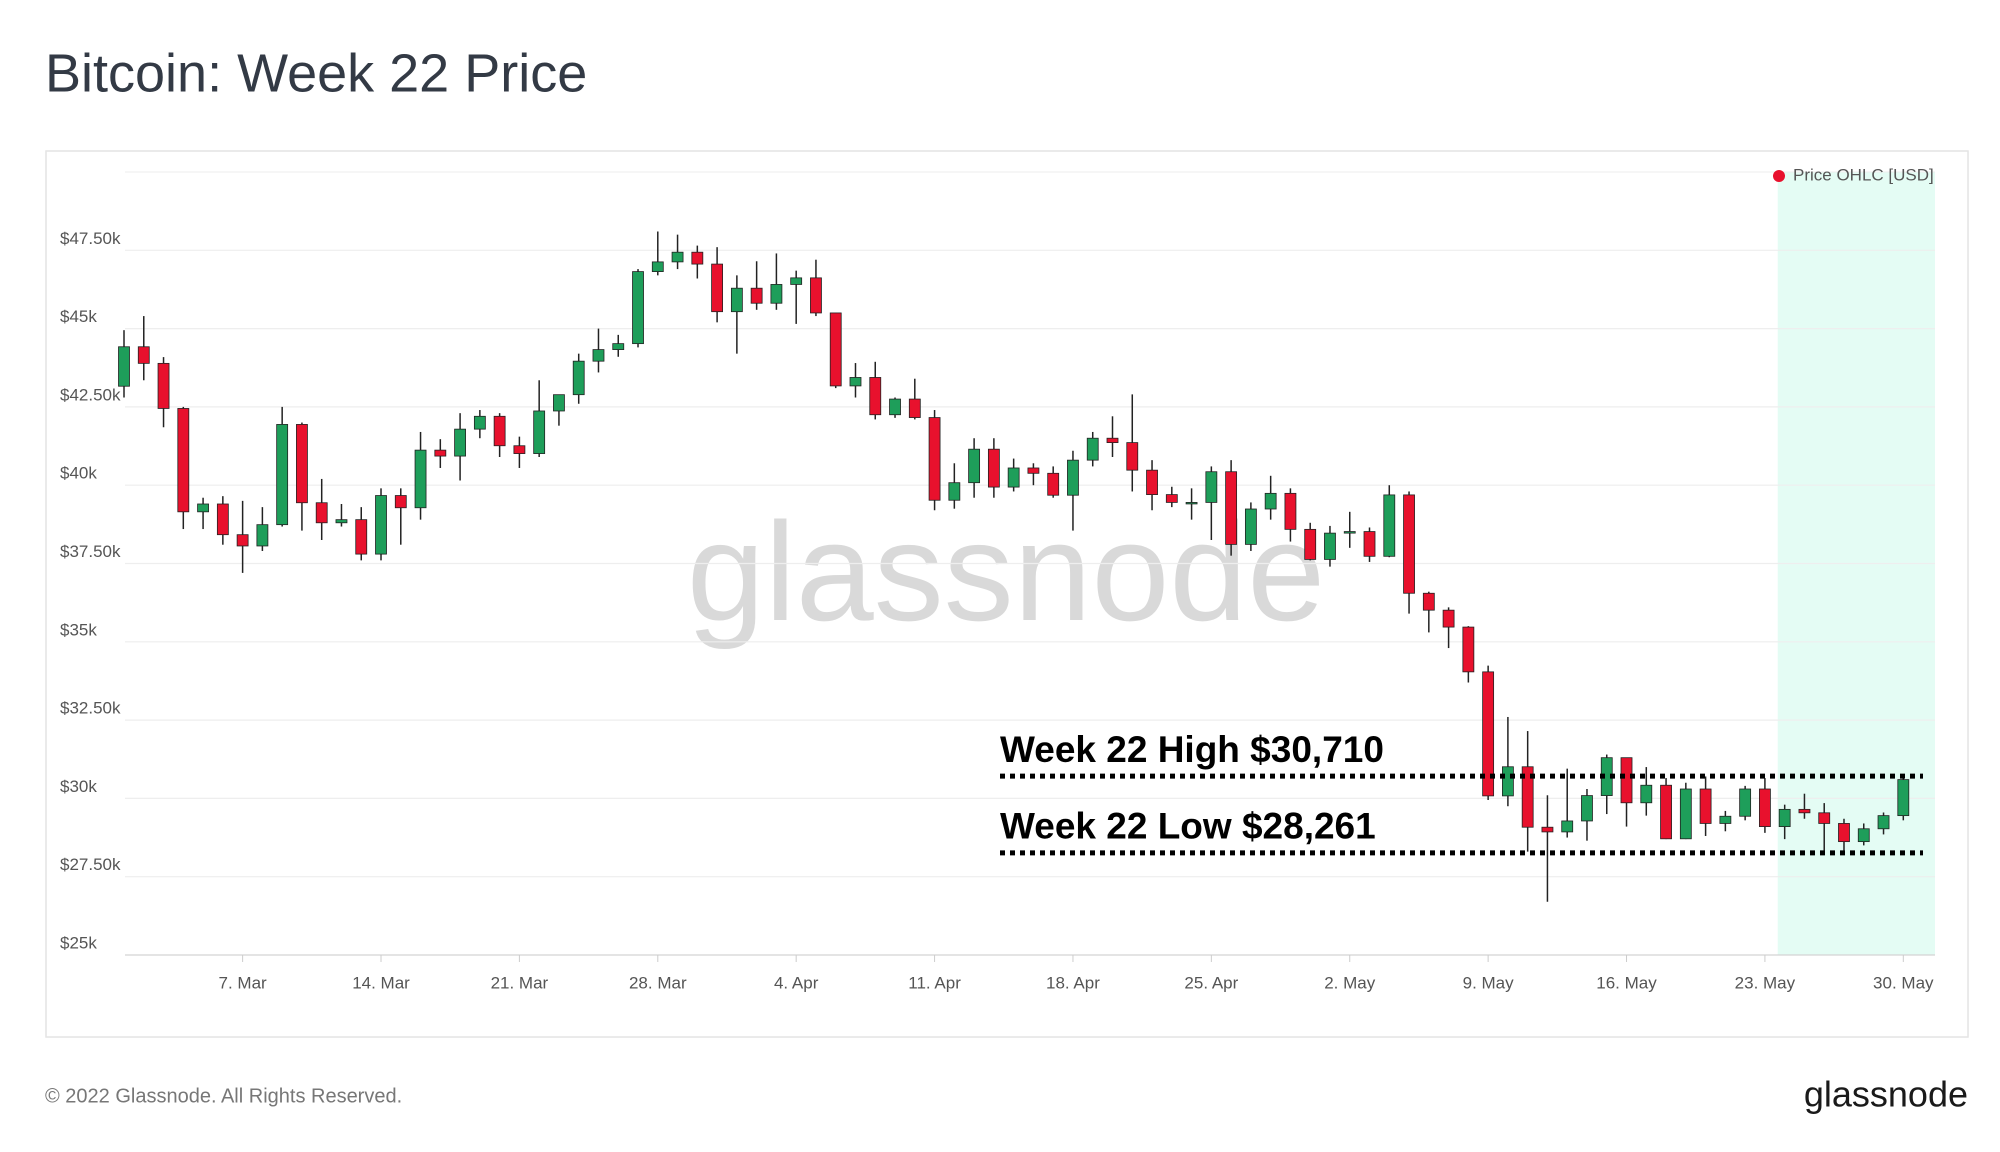 The height and width of the screenshot is (1152, 2000). What do you see at coordinates (78, 786) in the screenshot?
I see `y-tick-label: $30k` at bounding box center [78, 786].